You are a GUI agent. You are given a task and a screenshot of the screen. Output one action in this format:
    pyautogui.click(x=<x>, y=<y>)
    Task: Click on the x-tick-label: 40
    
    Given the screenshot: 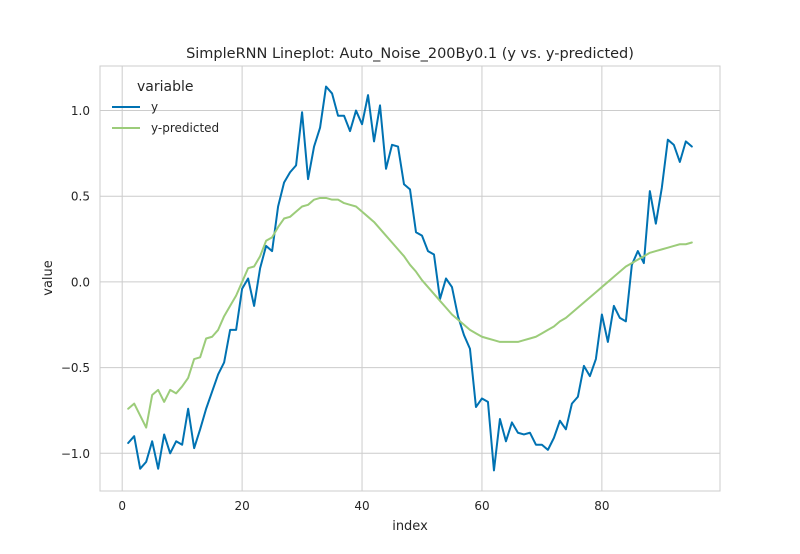 What is the action you would take?
    pyautogui.click(x=361, y=506)
    